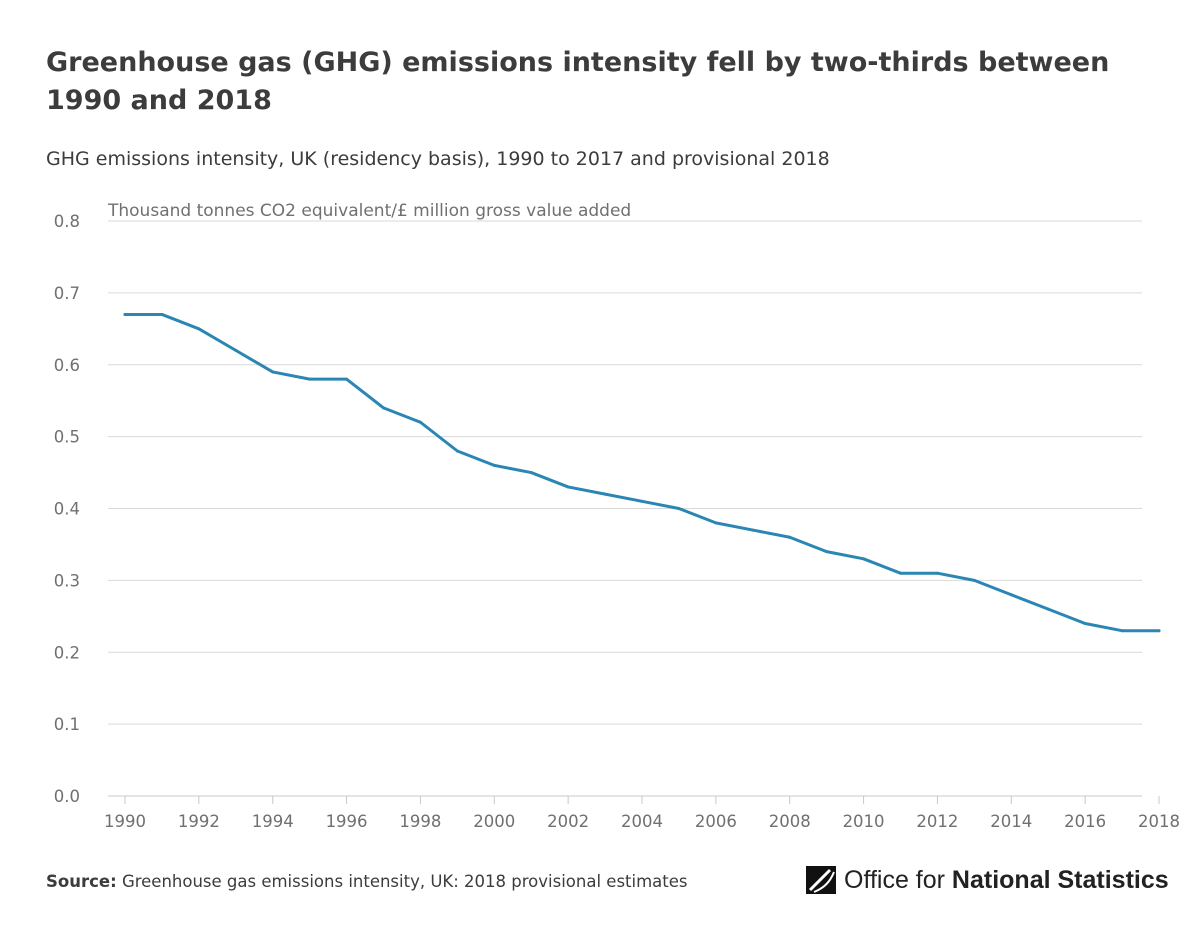 The image size is (1200, 935). I want to click on x-tick-label: 2000, so click(494, 821).